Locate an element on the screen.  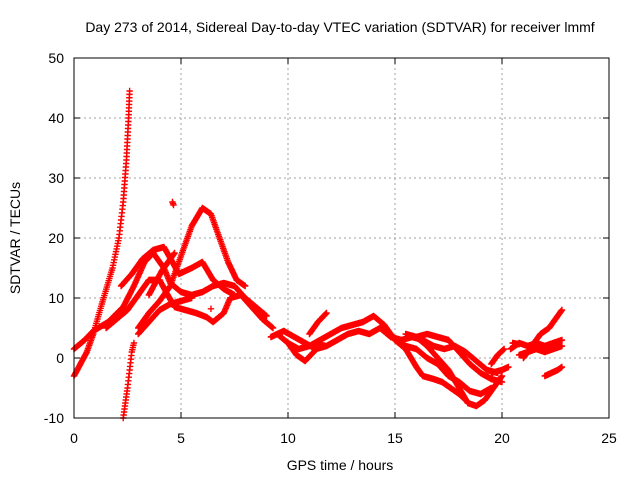
y-tick-label: 0 is located at coordinates (60, 358).